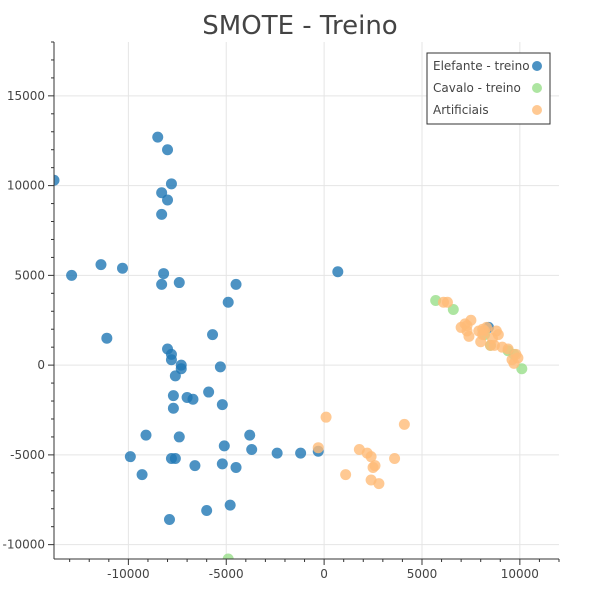  I want to click on legend-label: Artificiais, so click(461, 110).